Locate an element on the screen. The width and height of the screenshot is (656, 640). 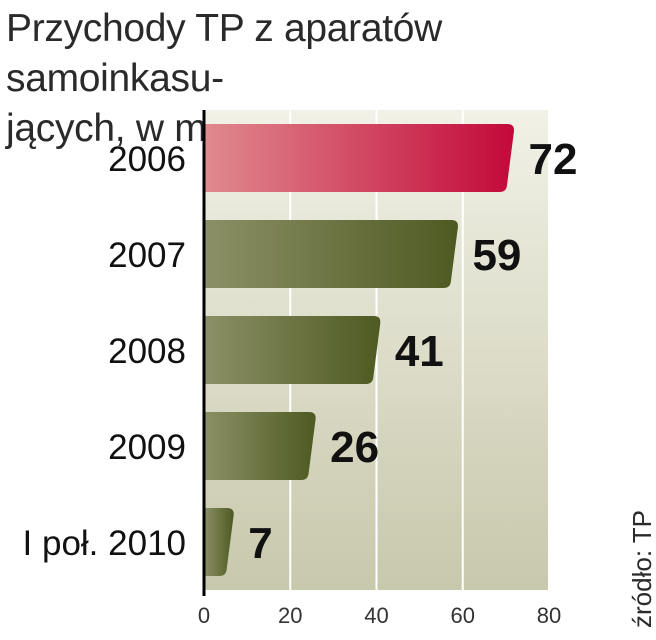
x-tick-label: 60 is located at coordinates (463, 615).